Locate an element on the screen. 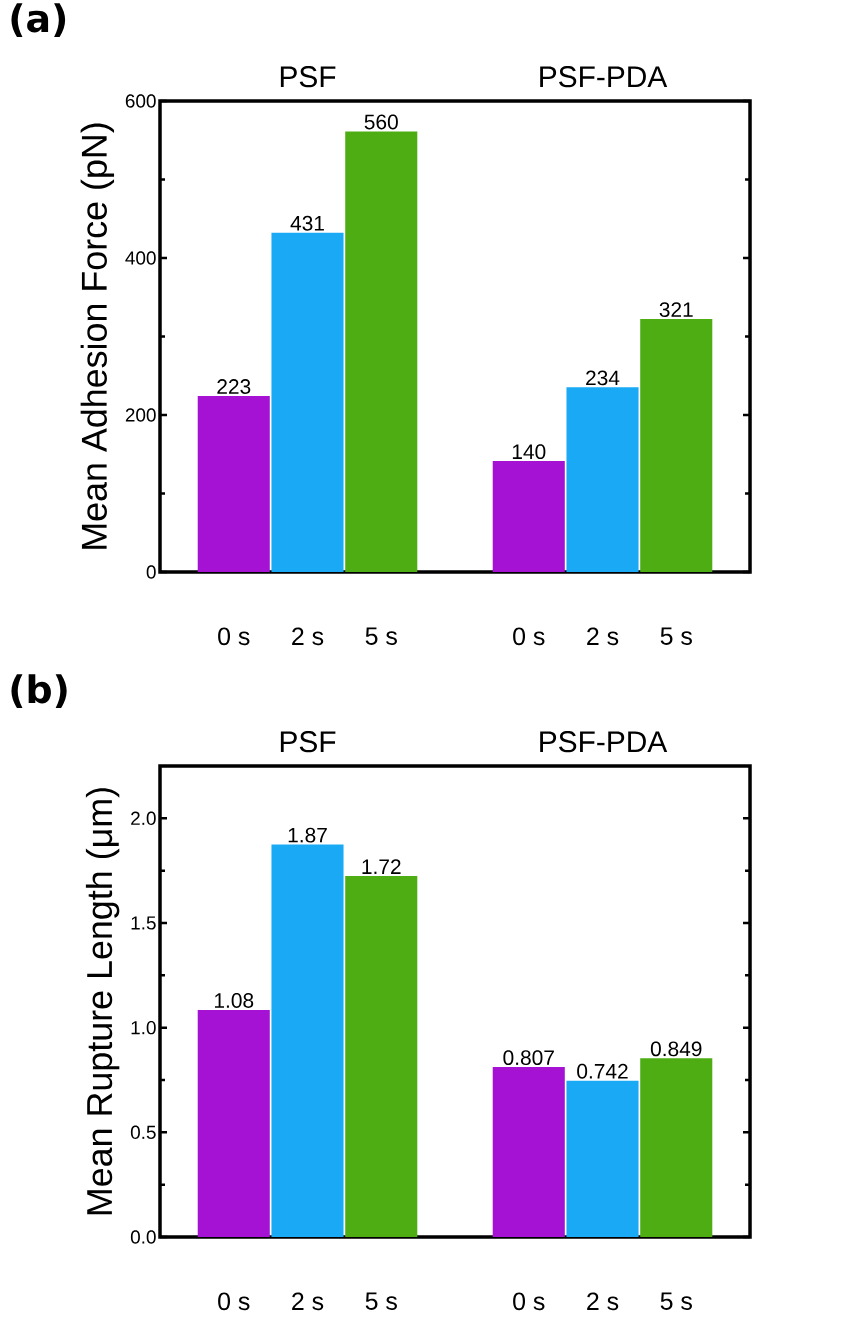  chart-title: (a) is located at coordinates (38, 20).